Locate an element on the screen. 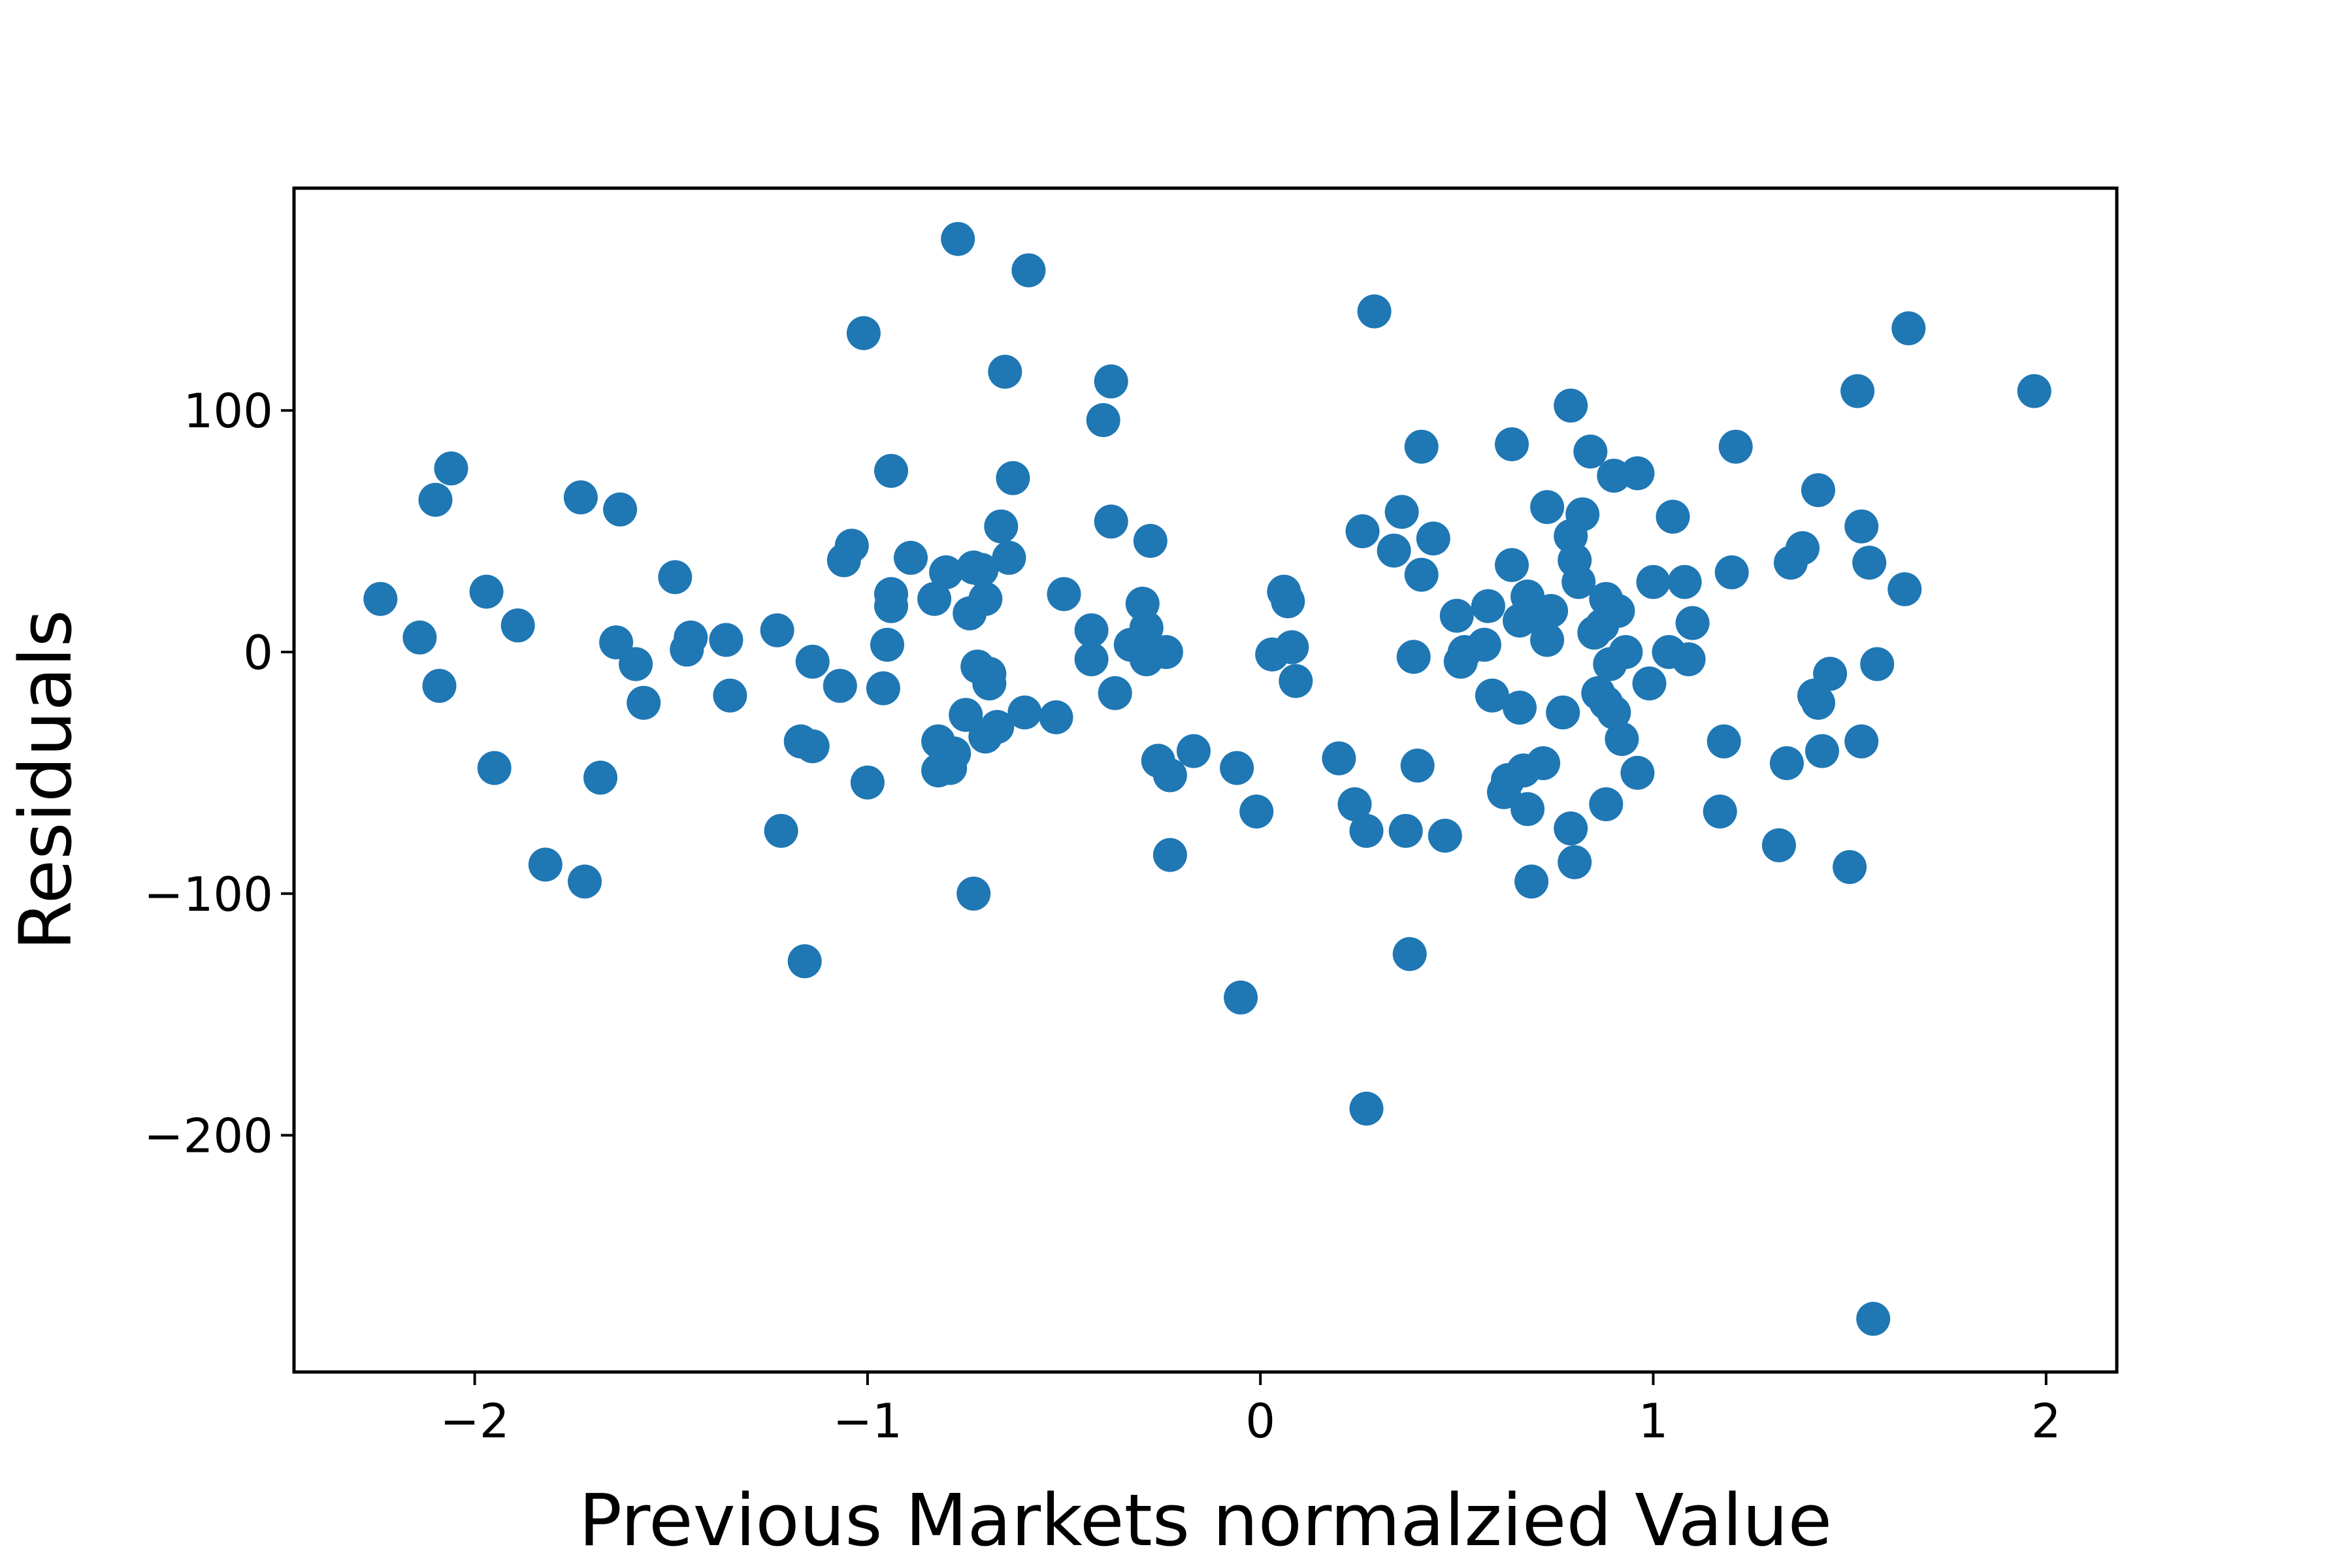 Image resolution: width=2352 pixels, height=1568 pixels. y-tick-label: −200 is located at coordinates (208, 1136).